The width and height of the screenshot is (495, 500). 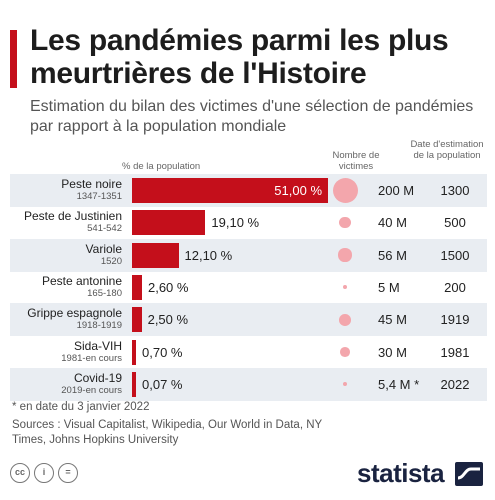 What do you see at coordinates (91, 184) in the screenshot?
I see `category-name: Peste noire` at bounding box center [91, 184].